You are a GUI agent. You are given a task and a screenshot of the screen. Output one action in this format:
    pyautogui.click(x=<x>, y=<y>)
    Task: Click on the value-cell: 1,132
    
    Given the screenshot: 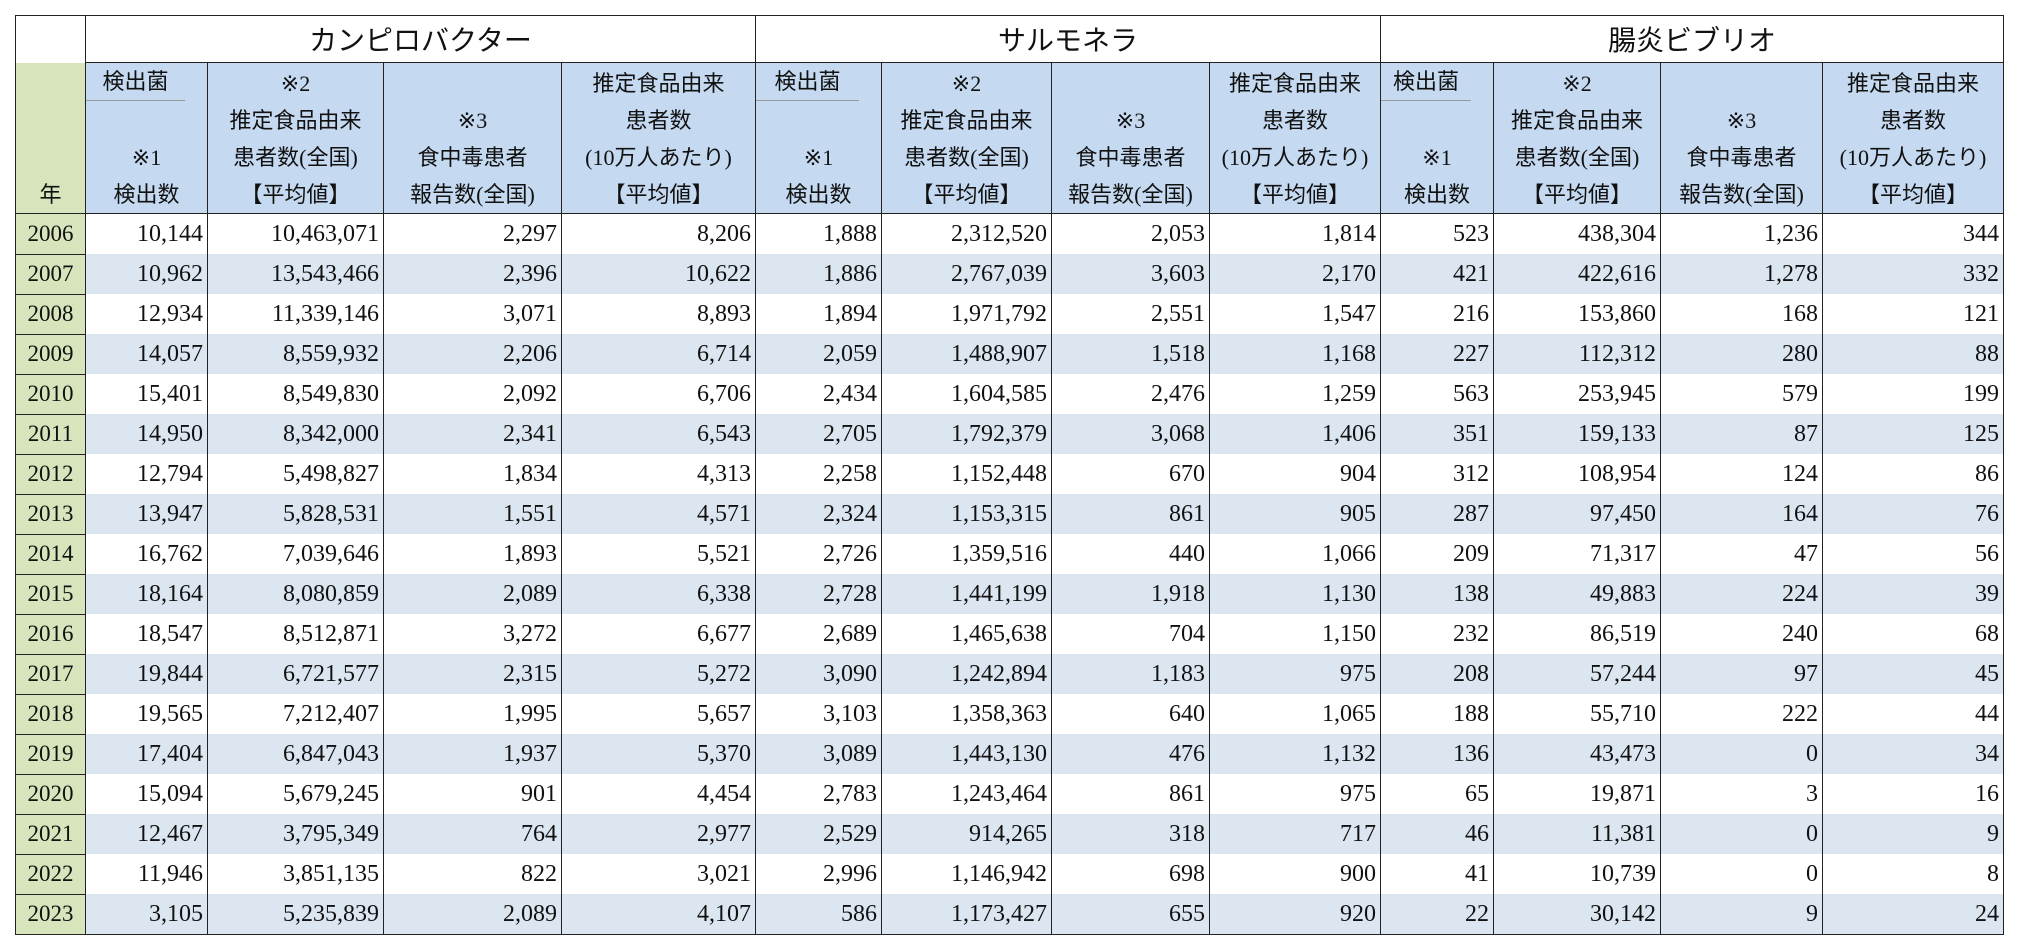 What is the action you would take?
    pyautogui.click(x=1295, y=754)
    